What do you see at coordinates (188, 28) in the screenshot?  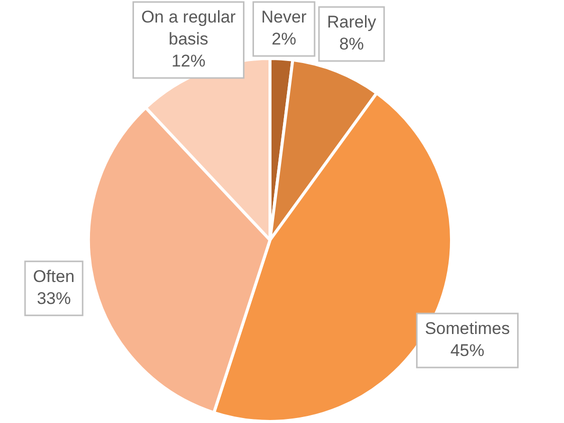 I see `slice-label: On a regular basis` at bounding box center [188, 28].